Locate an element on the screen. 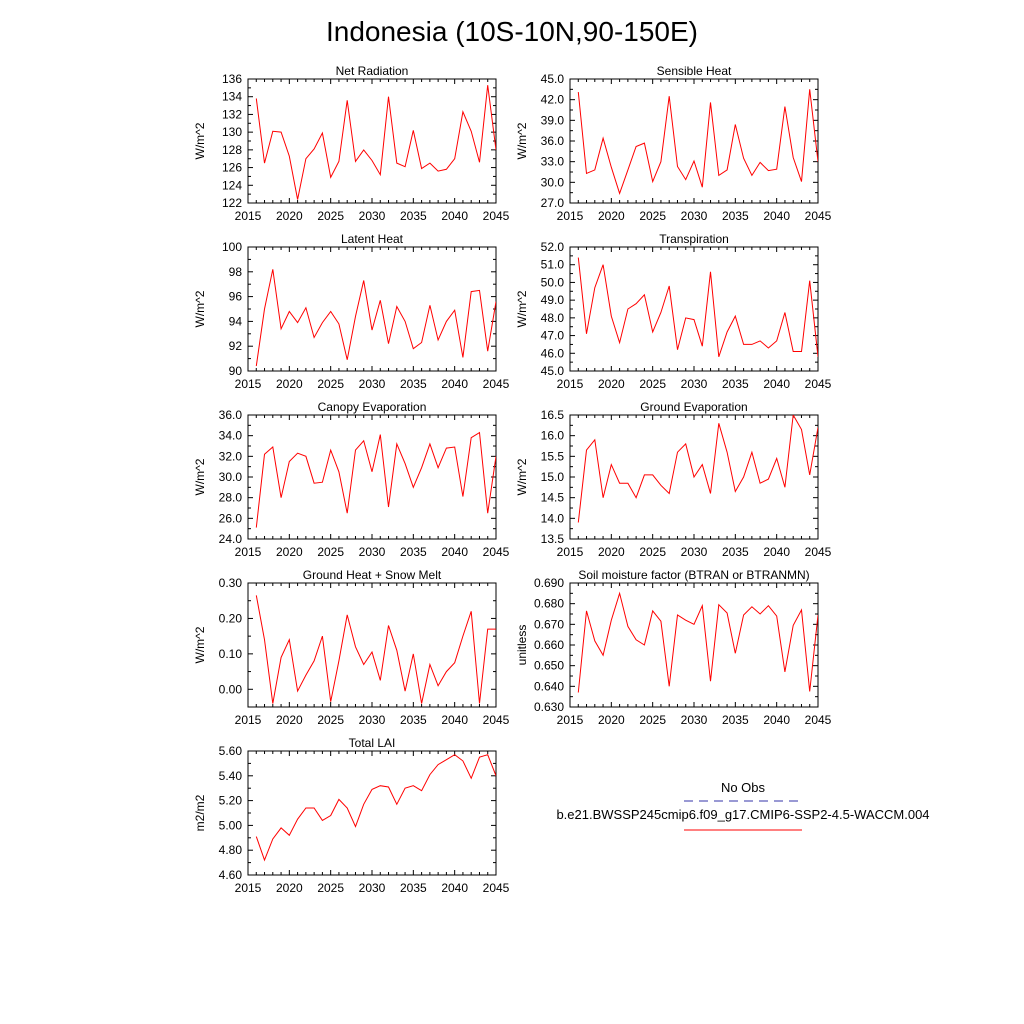 The width and height of the screenshot is (1024, 1024). panel-title: Net Radiation is located at coordinates (372, 71).